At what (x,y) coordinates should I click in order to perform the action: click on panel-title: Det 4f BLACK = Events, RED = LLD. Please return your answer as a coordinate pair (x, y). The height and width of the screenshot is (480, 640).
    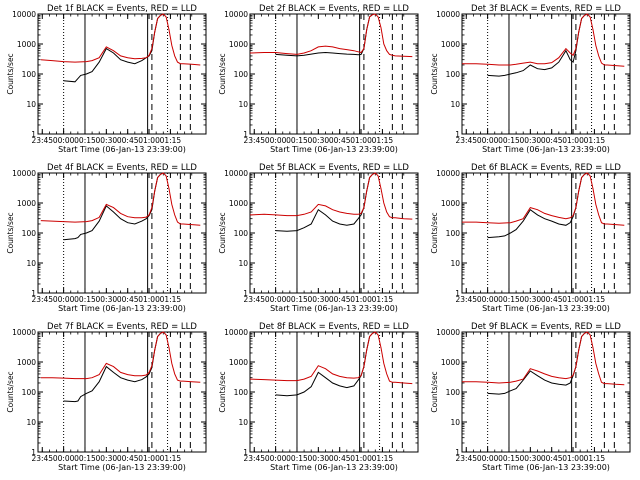
    Looking at the image, I should click on (122, 168).